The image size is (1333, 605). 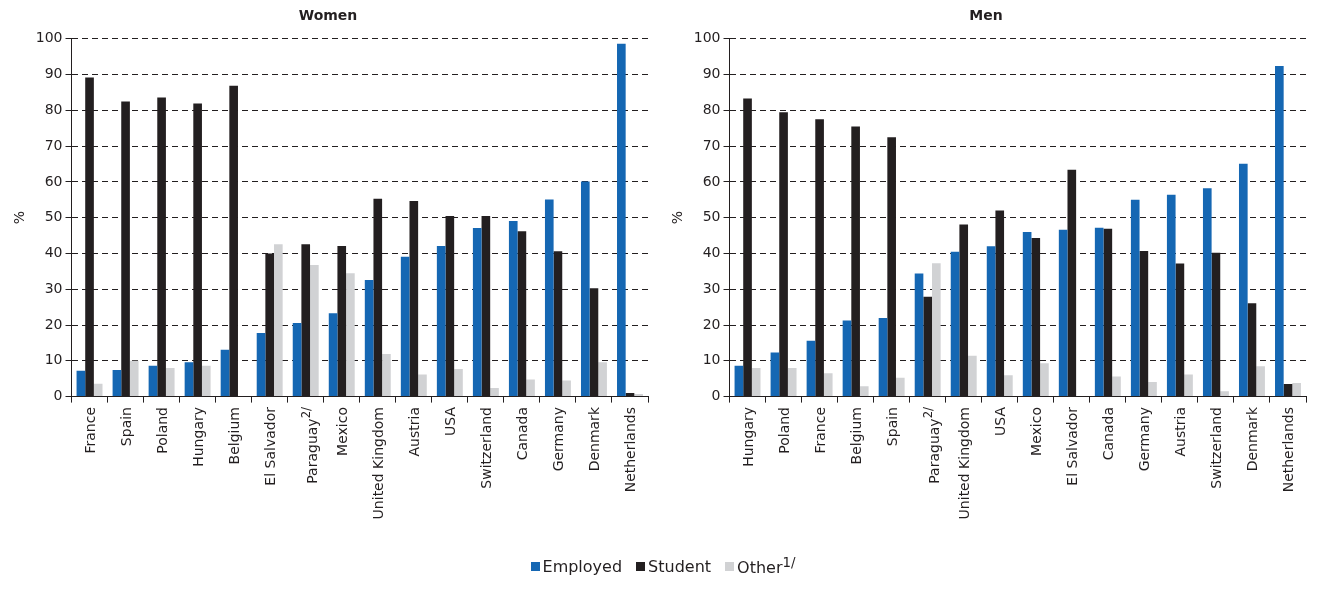 What do you see at coordinates (53, 73) in the screenshot?
I see `y-tick-label: 90` at bounding box center [53, 73].